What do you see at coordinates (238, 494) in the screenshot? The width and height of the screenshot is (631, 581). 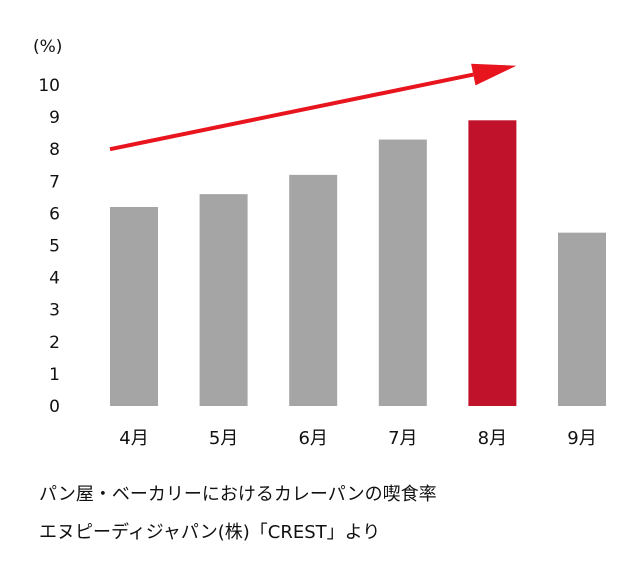 I see `caption-line-1: パン屋・ベーカリーにおけるカレーパンの喫食率` at bounding box center [238, 494].